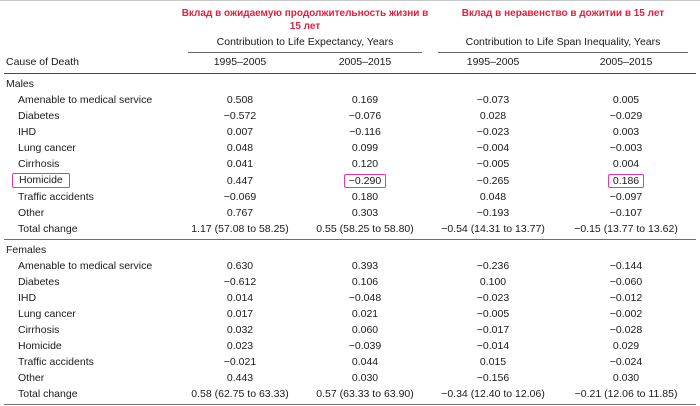 Image resolution: width=700 pixels, height=406 pixels. I want to click on value: −0.236, so click(493, 266).